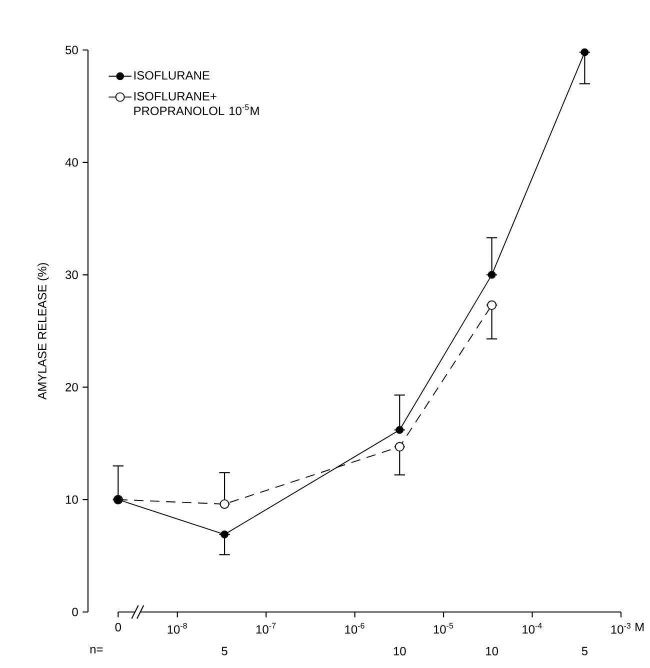 The image size is (650, 668). I want to click on x-tick-label: 10$^{-4}$, so click(532, 628).